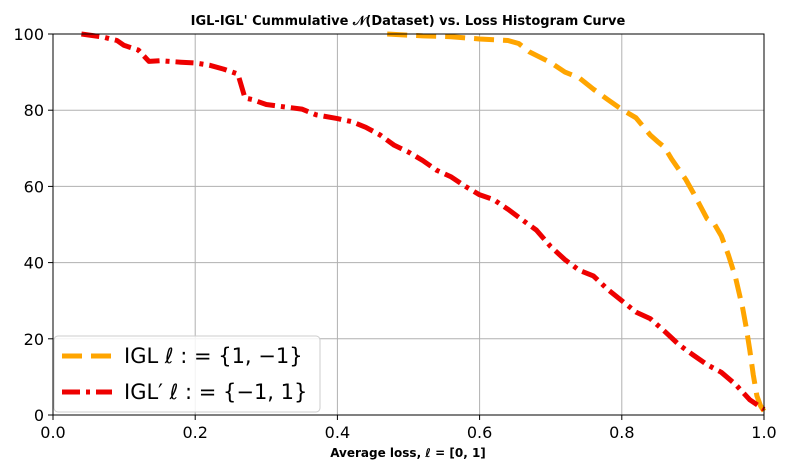  I want to click on y-tick-label: 20, so click(34, 339).